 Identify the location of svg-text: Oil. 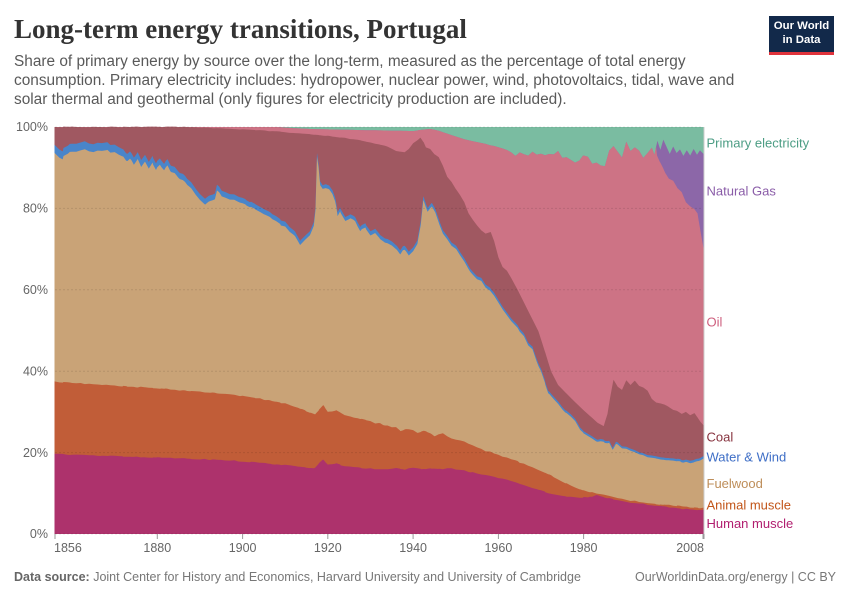
(715, 322).